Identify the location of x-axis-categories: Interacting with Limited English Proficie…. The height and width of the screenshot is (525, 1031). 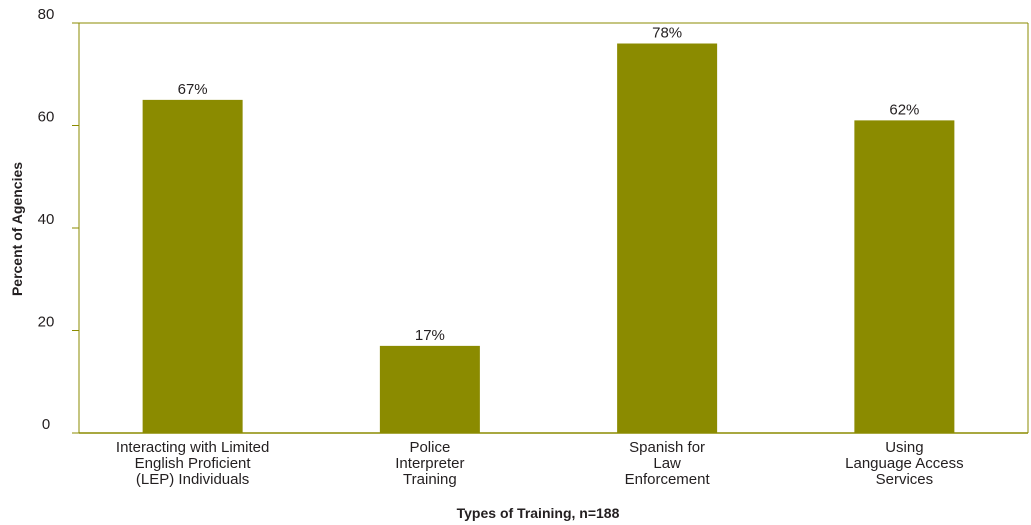
(540, 463).